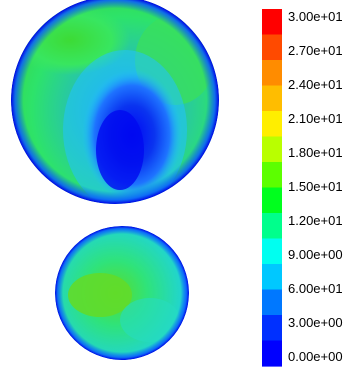 The image size is (354, 374). Describe the element at coordinates (315, 186) in the screenshot. I see `colorbar-tick-label: 1.50e+01` at that location.